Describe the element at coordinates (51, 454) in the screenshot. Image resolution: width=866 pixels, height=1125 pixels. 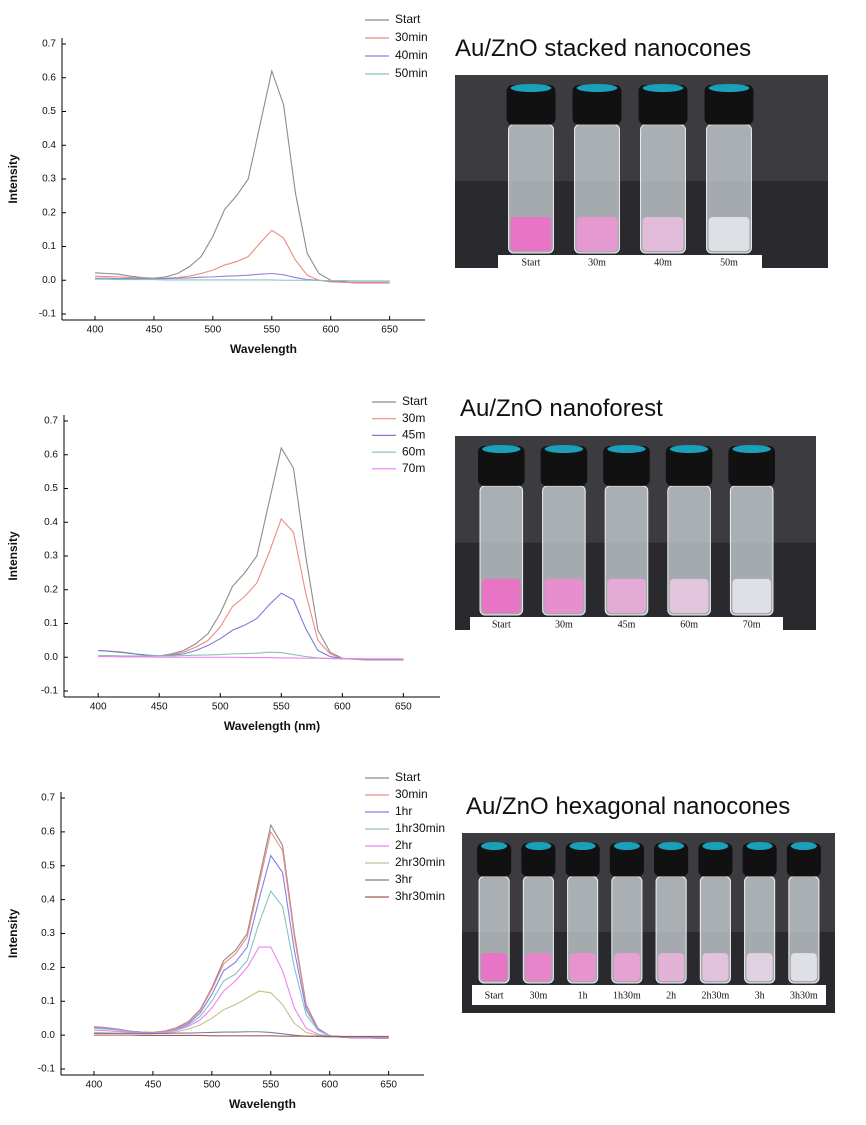
I see `y-tick-label: 0.6` at that location.